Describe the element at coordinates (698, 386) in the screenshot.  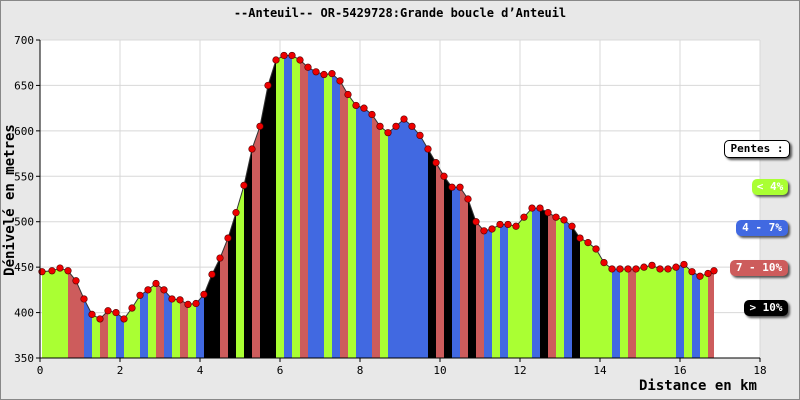
I see `x-axis-label: Distance en km` at that location.